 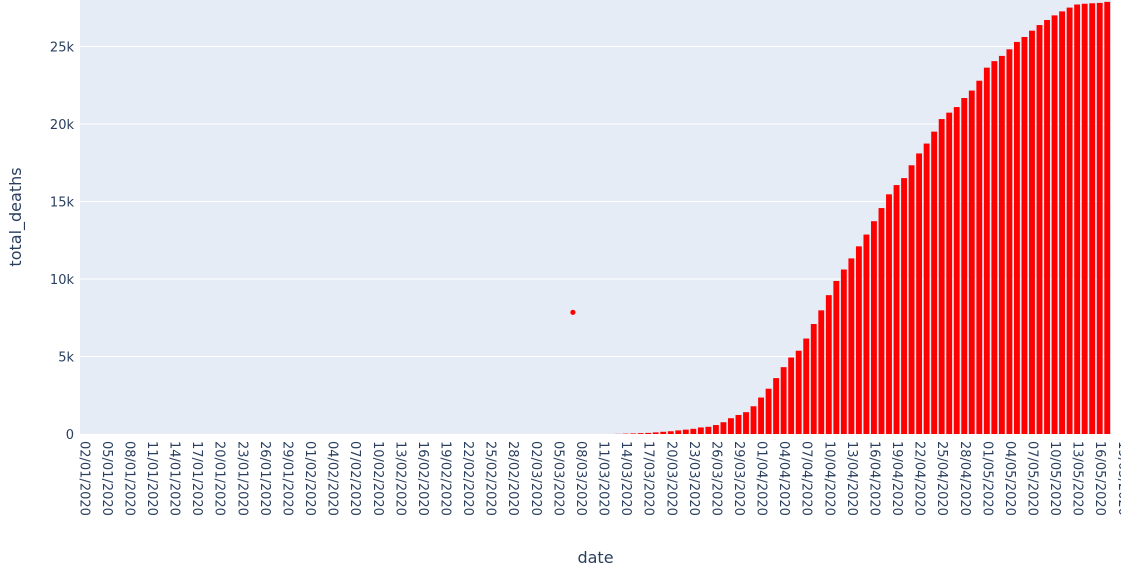 What do you see at coordinates (761, 478) in the screenshot?
I see `x-tick-label: 01/04/2020` at bounding box center [761, 478].